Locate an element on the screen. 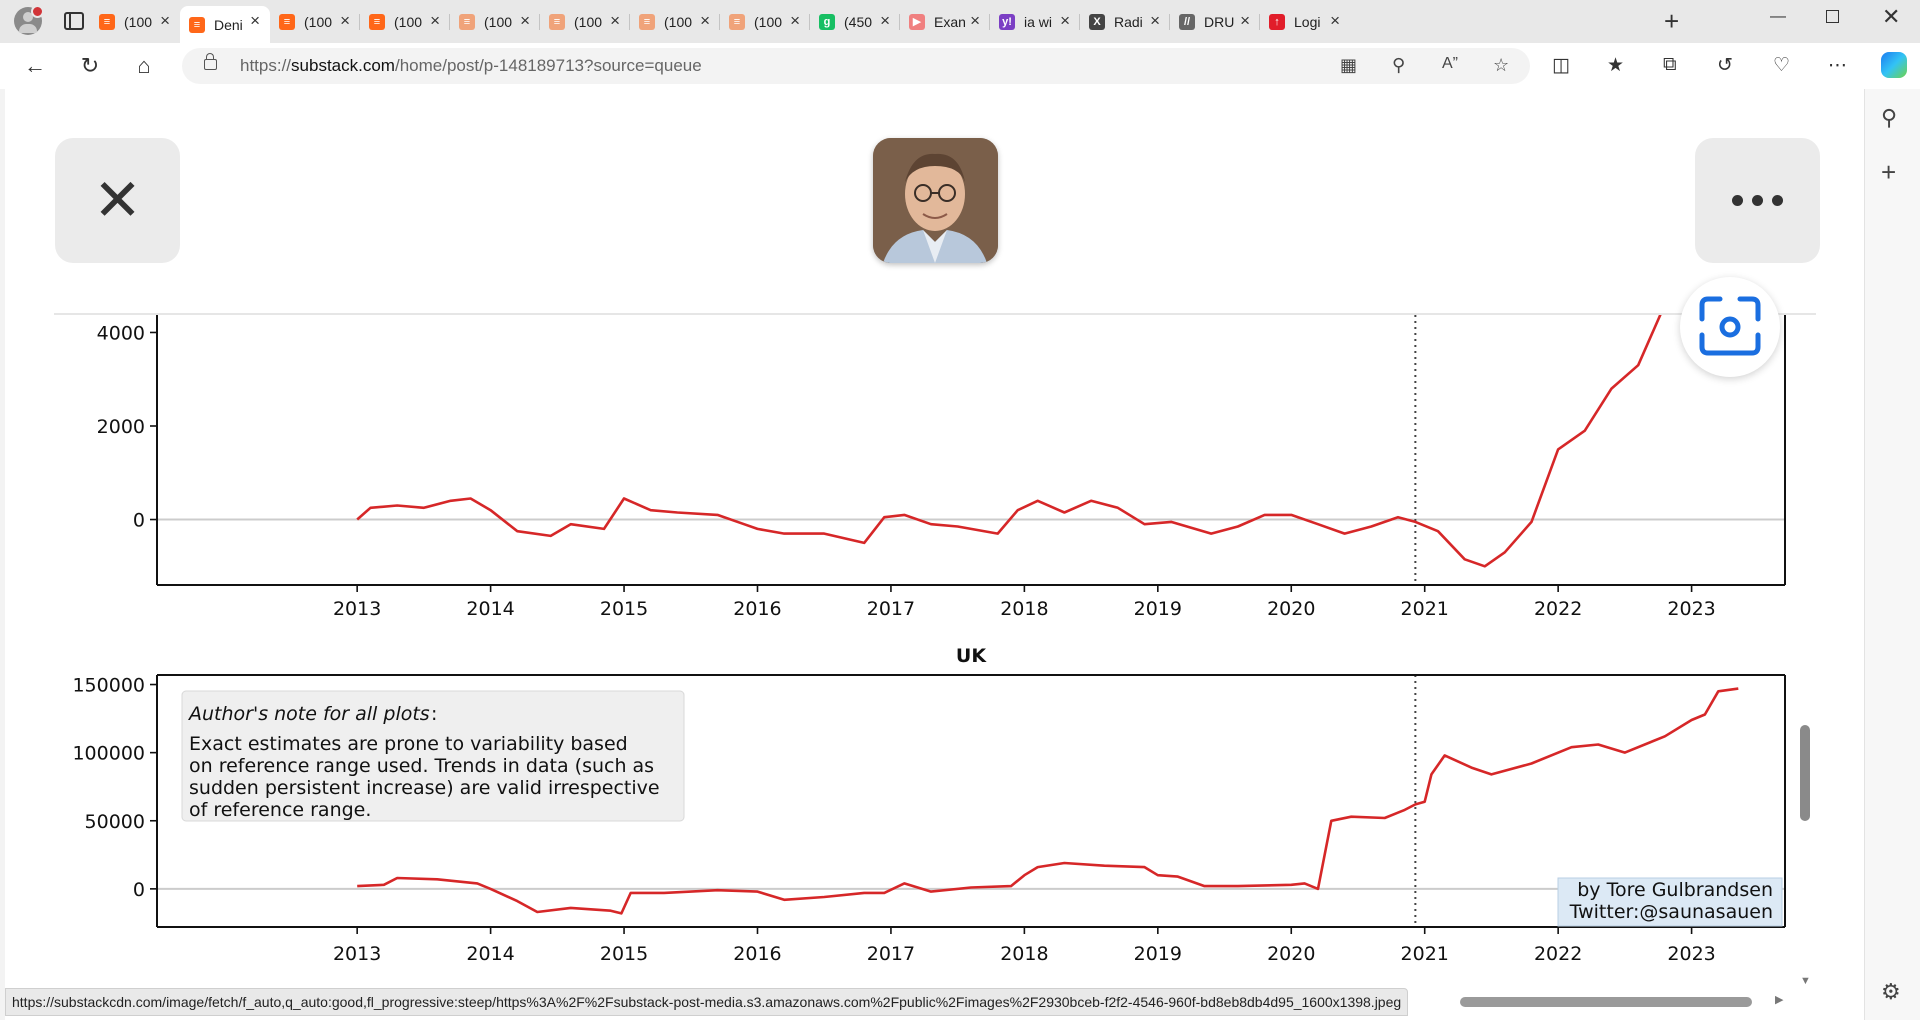 The image size is (1920, 1020). tab-title: DRU is located at coordinates (1219, 21).